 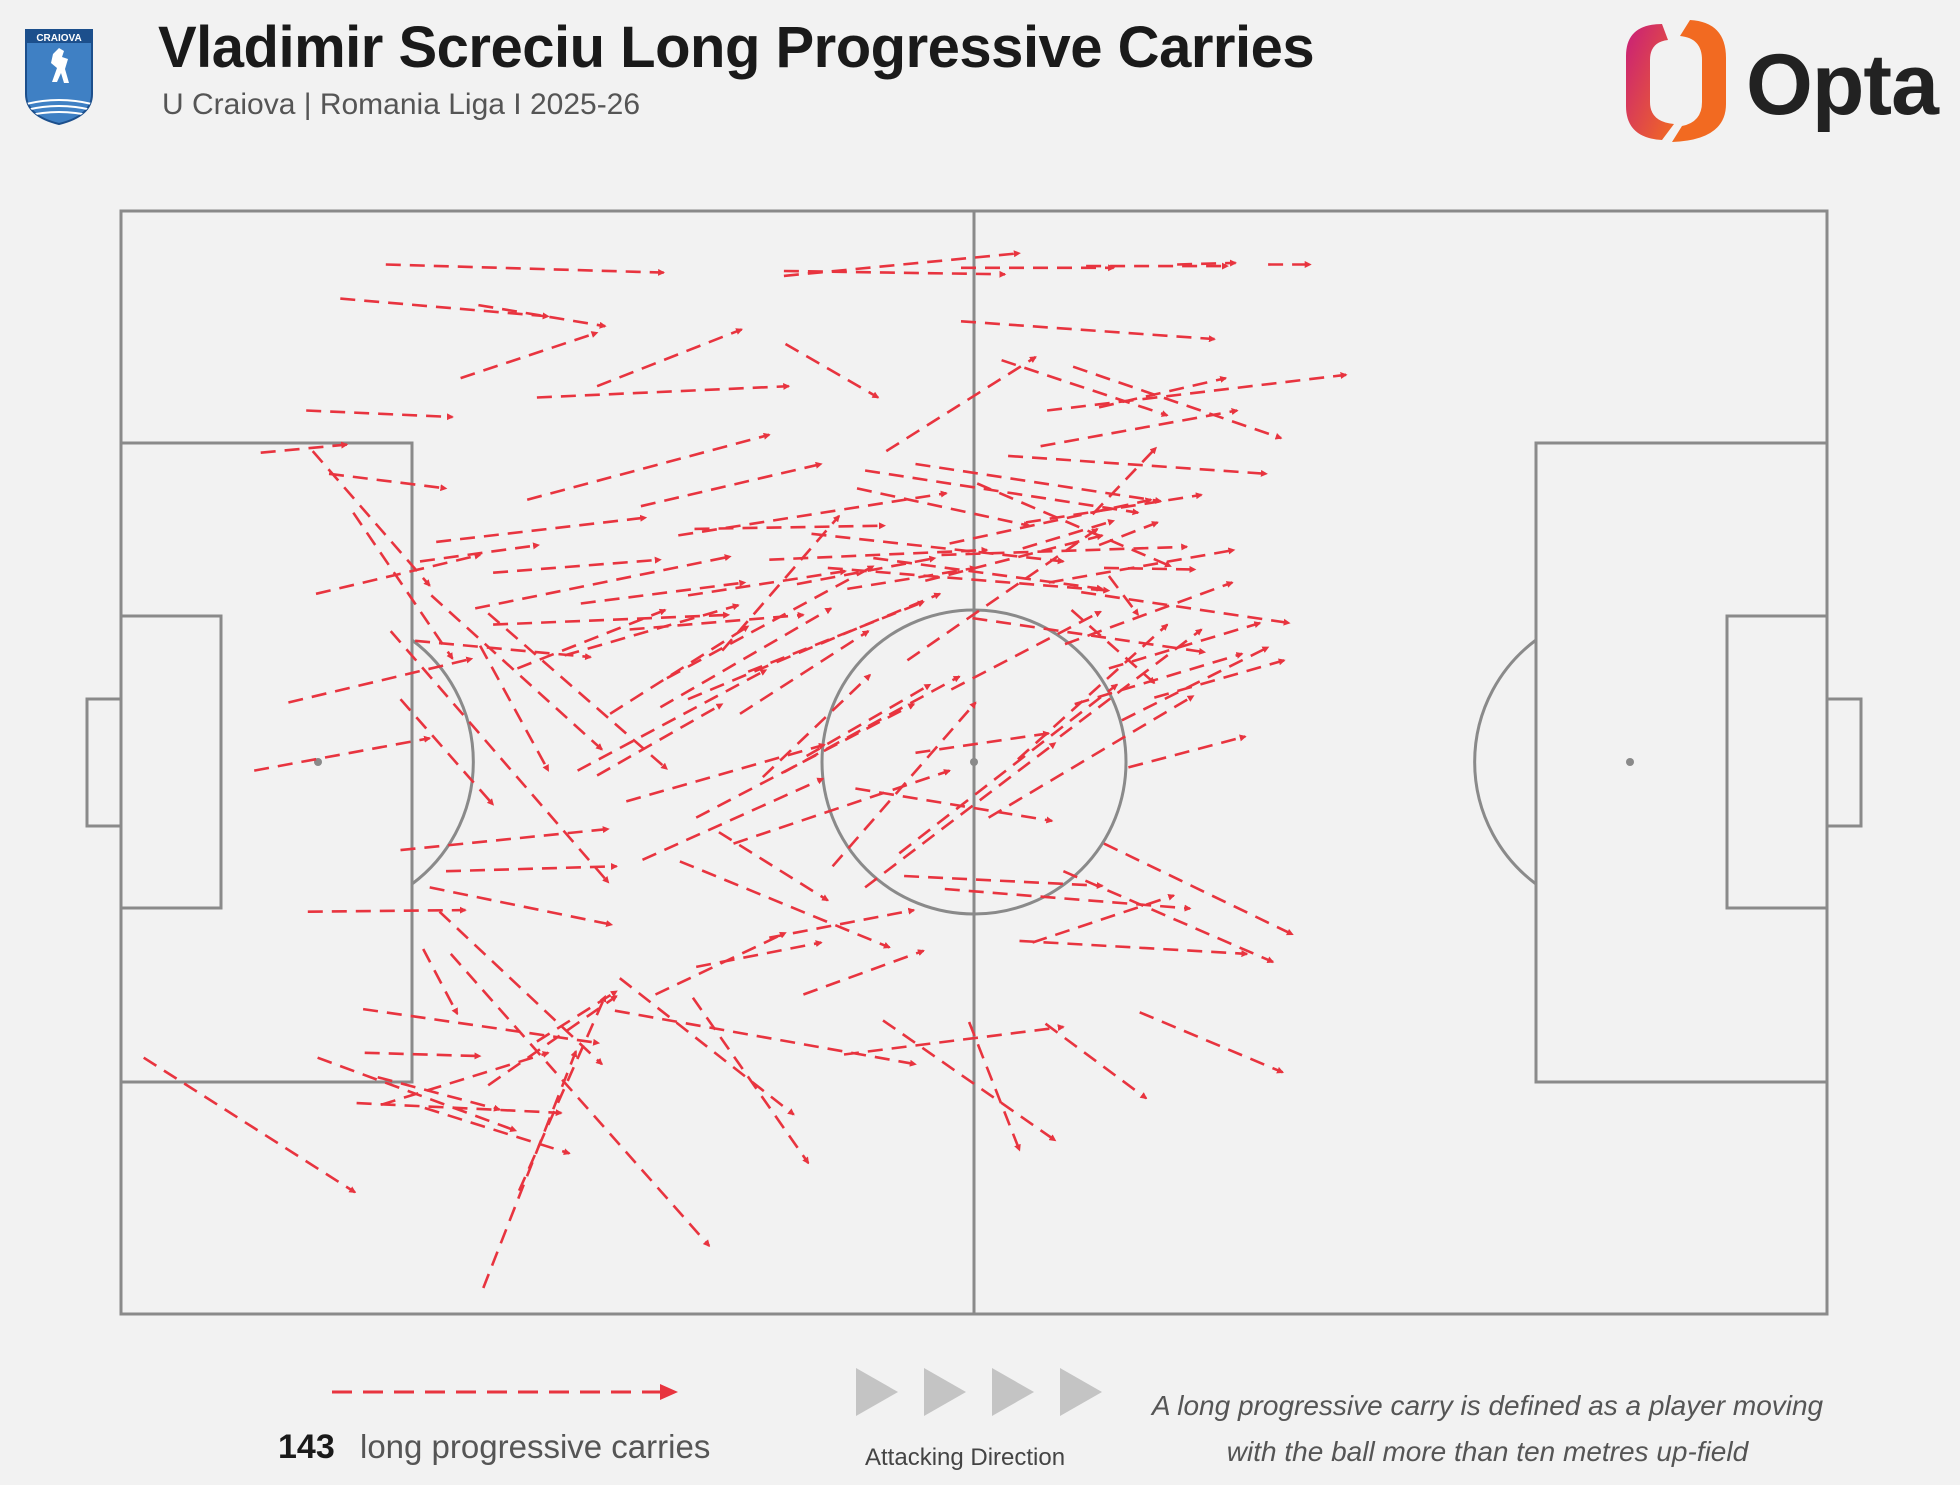 What do you see at coordinates (979, 1392) in the screenshot?
I see `attacking-direction-arrows-icon` at bounding box center [979, 1392].